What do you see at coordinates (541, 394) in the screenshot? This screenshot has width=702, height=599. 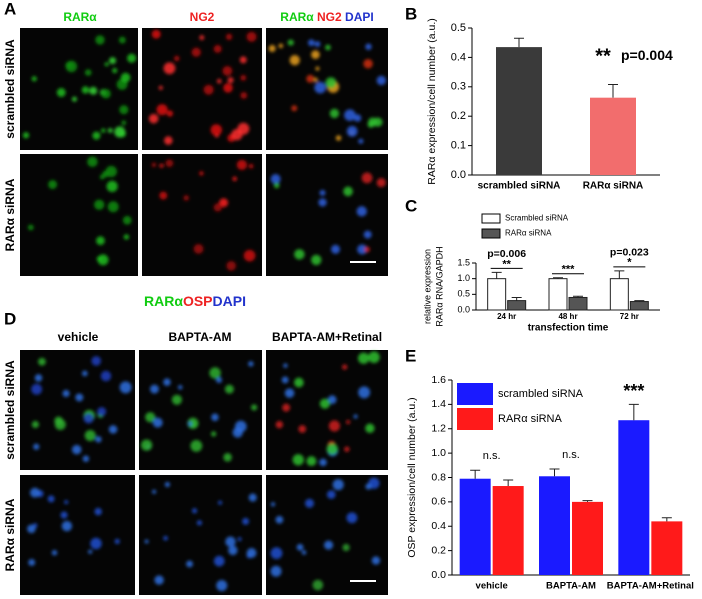 I see `legend-label: scrambled siRNA` at bounding box center [541, 394].